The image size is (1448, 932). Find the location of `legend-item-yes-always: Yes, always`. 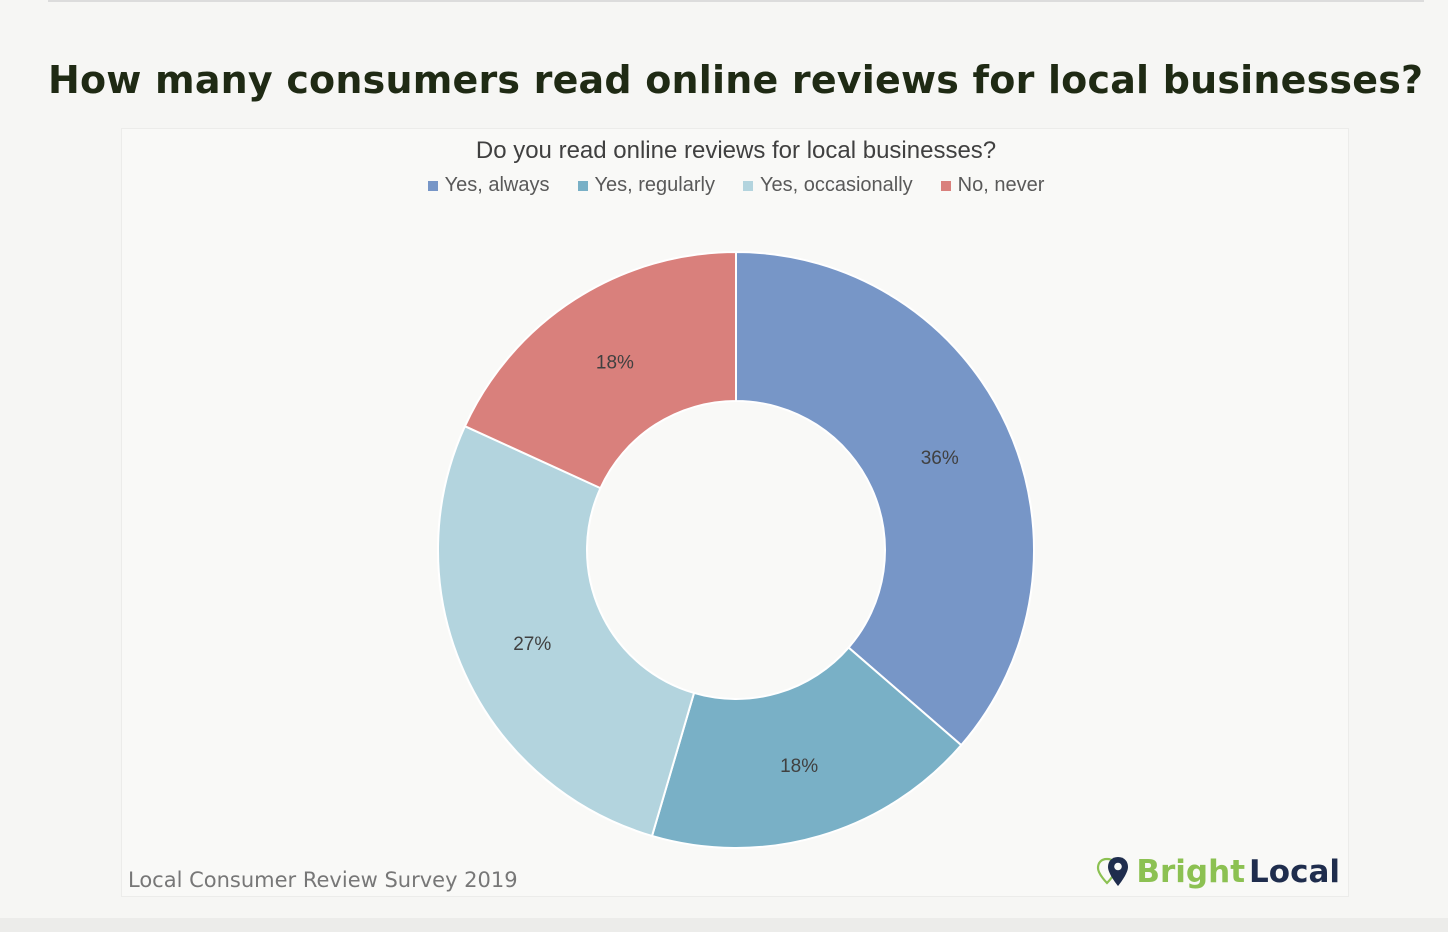

legend-item-yes-always: Yes, always is located at coordinates (488, 185).